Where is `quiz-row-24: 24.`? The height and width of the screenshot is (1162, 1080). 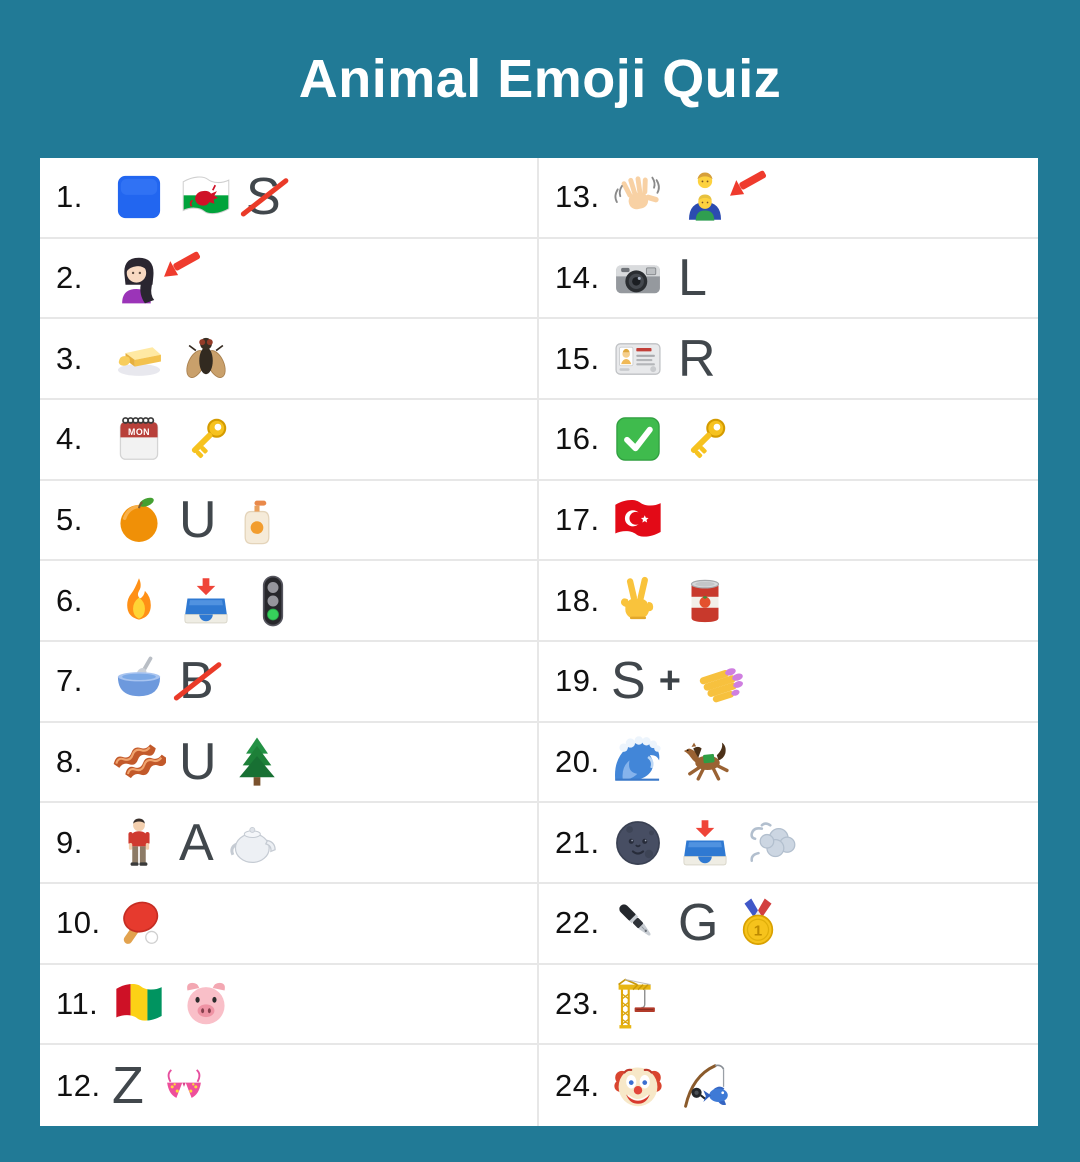 quiz-row-24: 24. is located at coordinates (788, 1085).